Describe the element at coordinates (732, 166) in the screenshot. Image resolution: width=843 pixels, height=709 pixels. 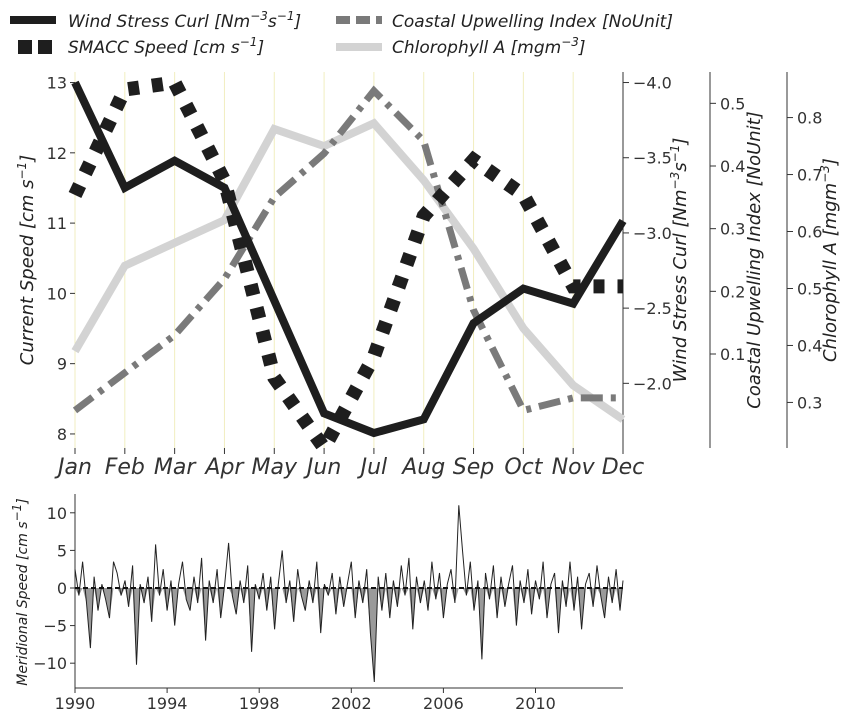
I see `right2-tick-label: 0.4` at that location.